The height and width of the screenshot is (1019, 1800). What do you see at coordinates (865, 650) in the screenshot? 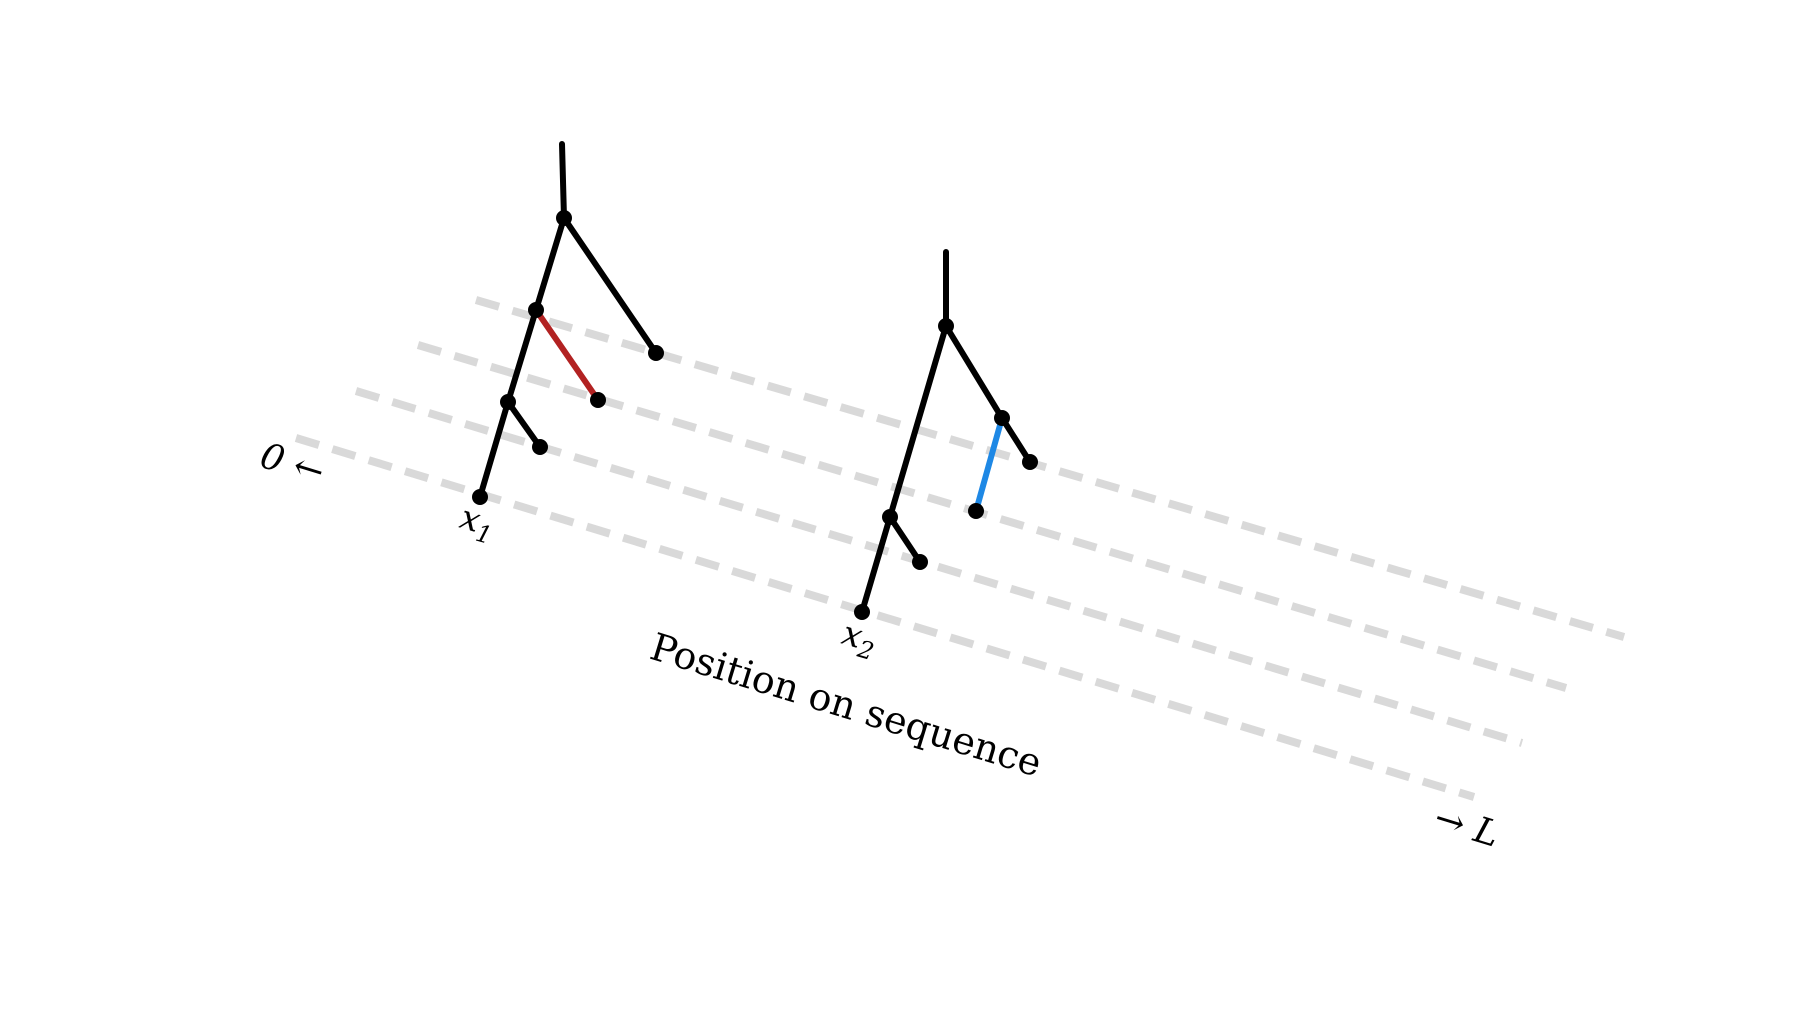
I see `leaf-label-x2-subscript: 2` at bounding box center [865, 650].